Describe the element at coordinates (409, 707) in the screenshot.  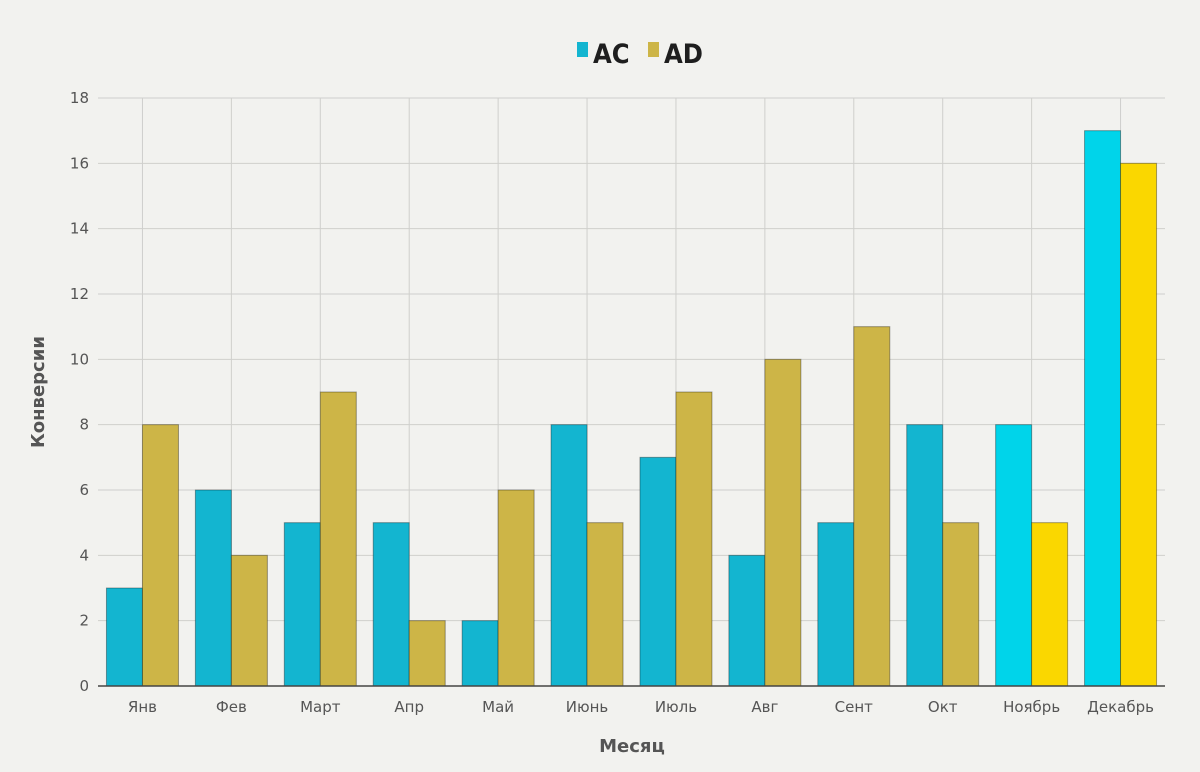
I see `x-tick-label: Апр` at that location.